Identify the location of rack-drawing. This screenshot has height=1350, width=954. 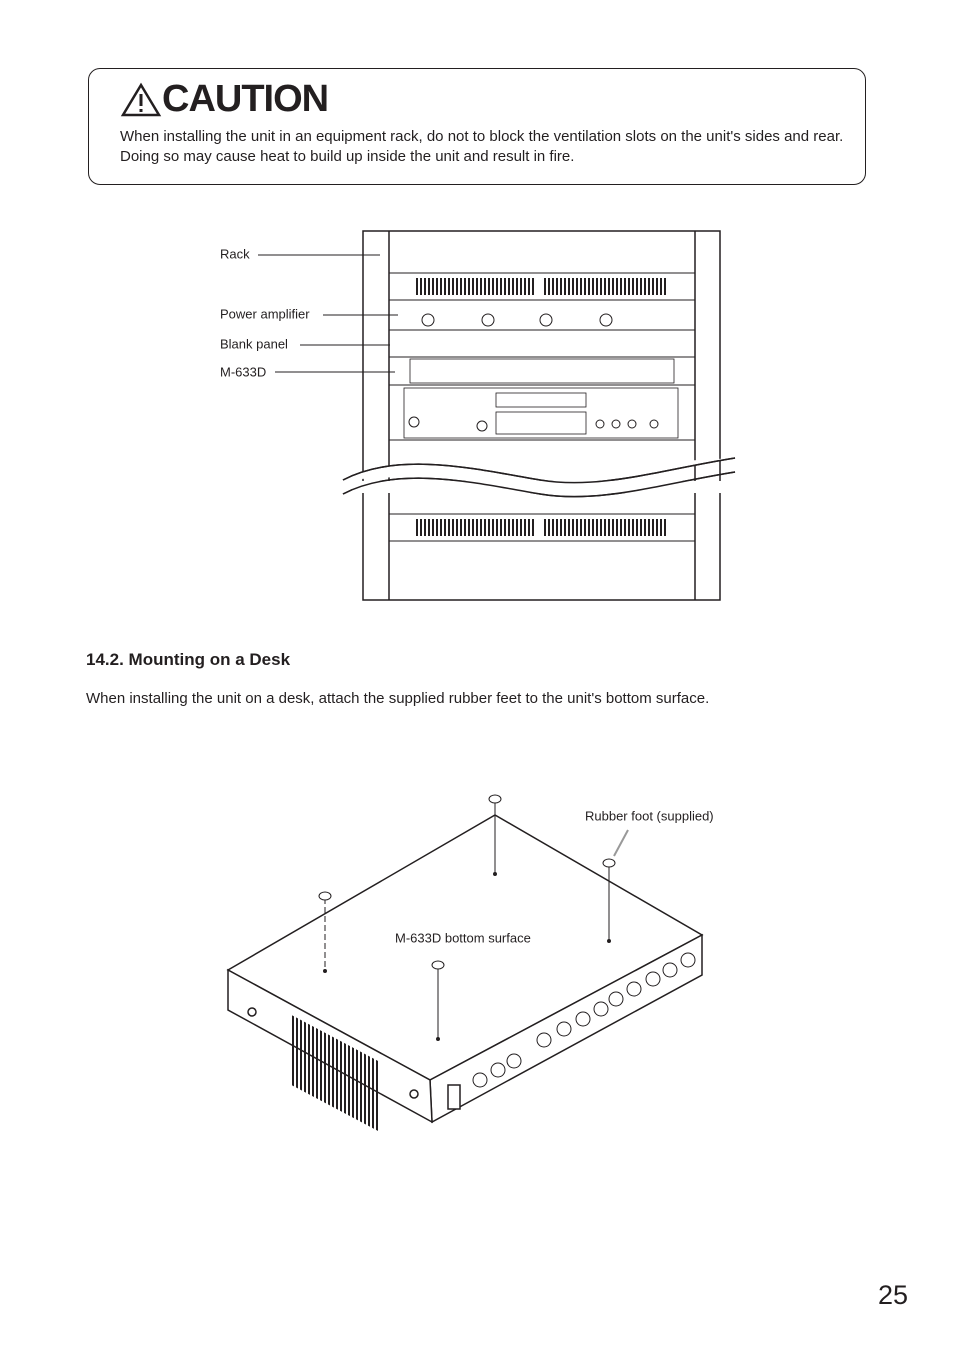
(539, 415).